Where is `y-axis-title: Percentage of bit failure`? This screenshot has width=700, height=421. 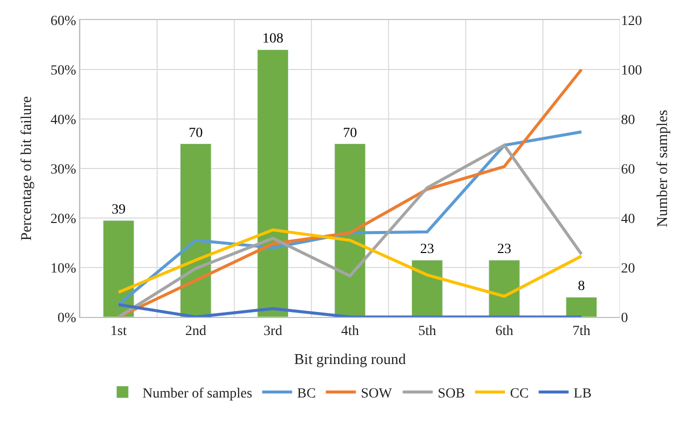 y-axis-title: Percentage of bit failure is located at coordinates (26, 168).